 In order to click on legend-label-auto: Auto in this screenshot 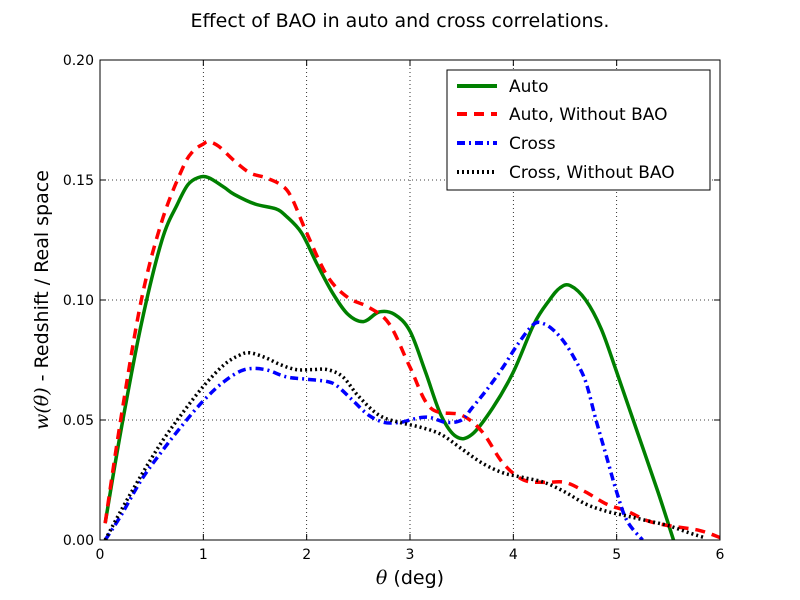, I will do `click(528, 87)`.